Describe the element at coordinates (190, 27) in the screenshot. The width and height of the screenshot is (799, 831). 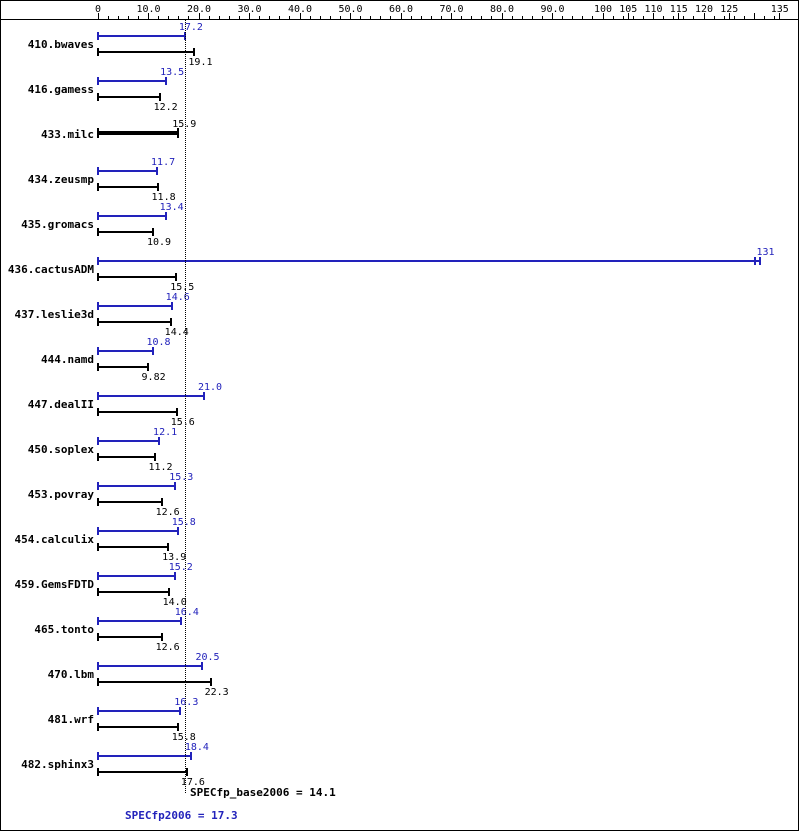
I see `peak-value-label: 17.2` at that location.